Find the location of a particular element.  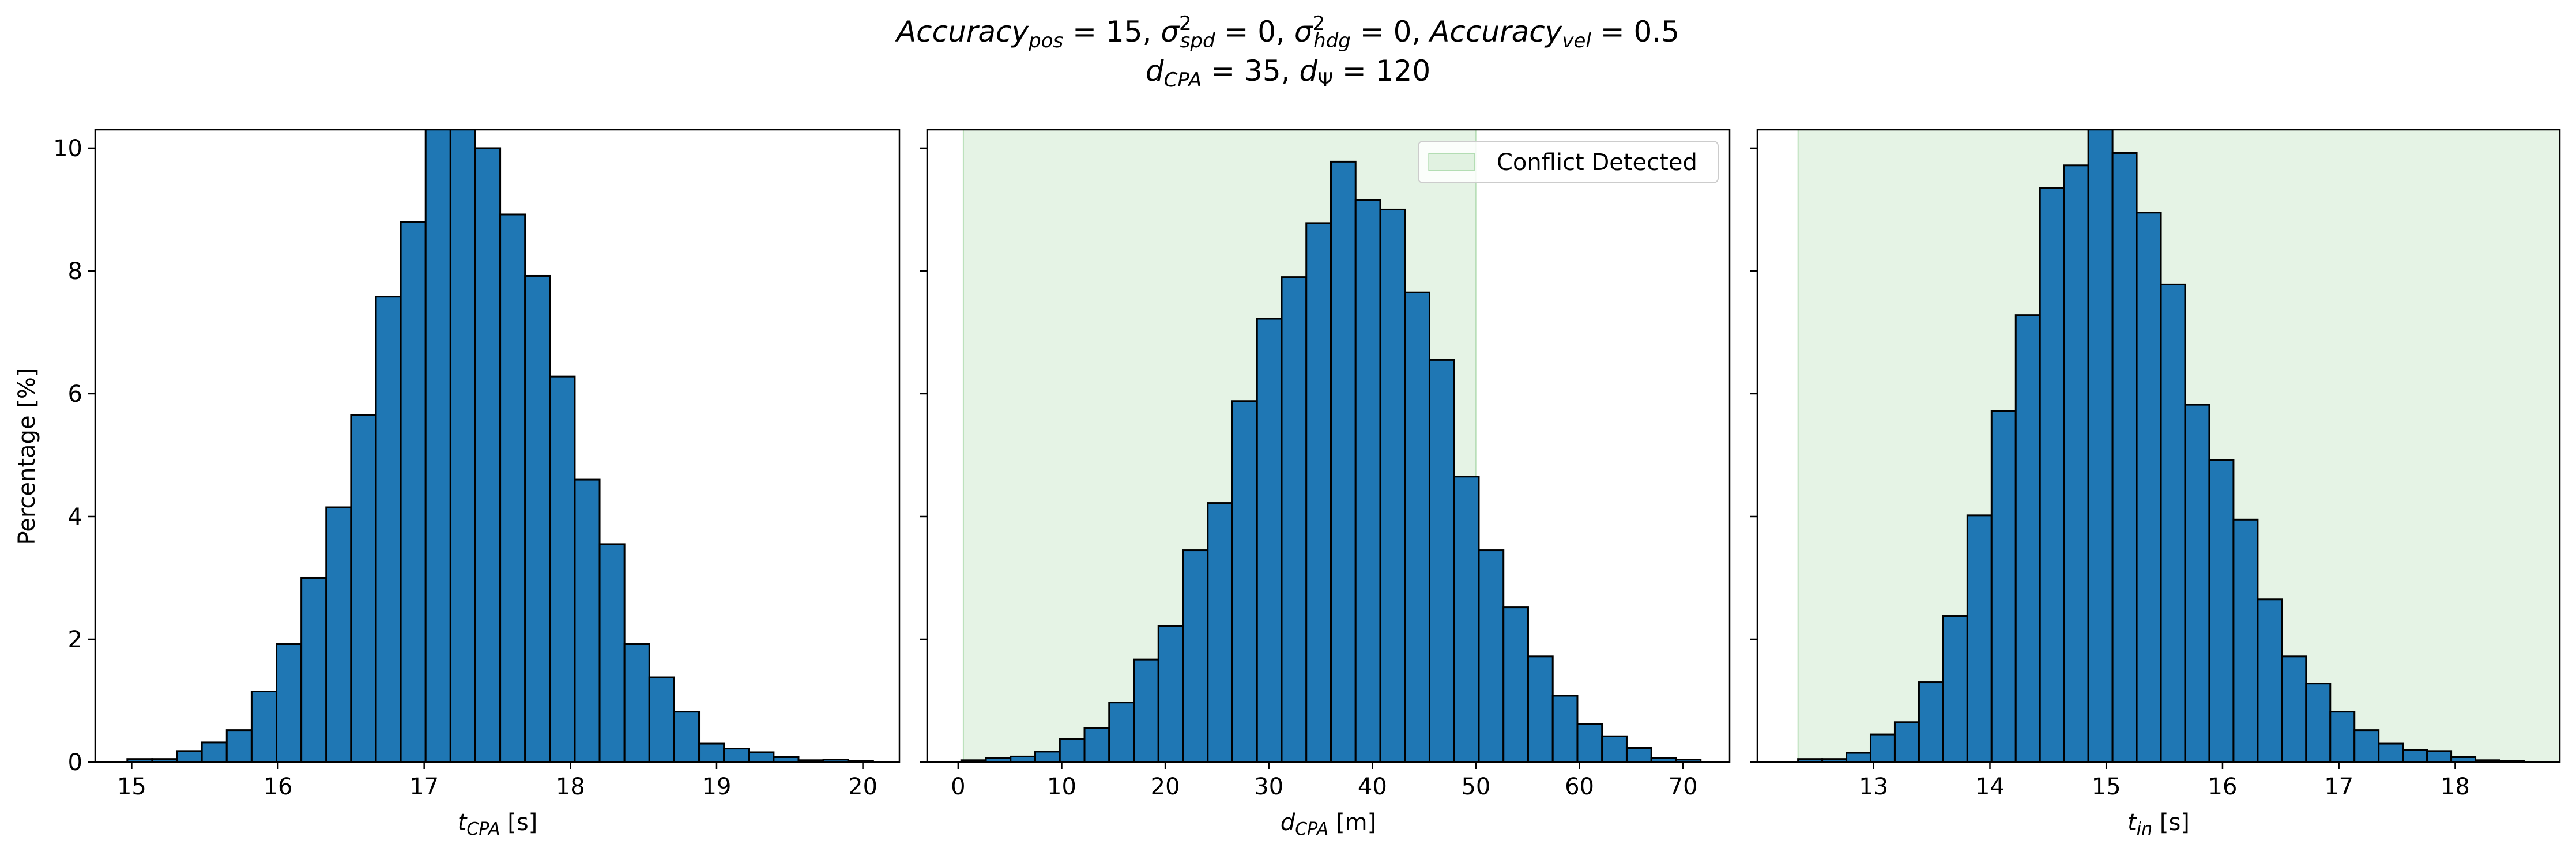

t-cpa-x-tick-label: 20 is located at coordinates (863, 787).